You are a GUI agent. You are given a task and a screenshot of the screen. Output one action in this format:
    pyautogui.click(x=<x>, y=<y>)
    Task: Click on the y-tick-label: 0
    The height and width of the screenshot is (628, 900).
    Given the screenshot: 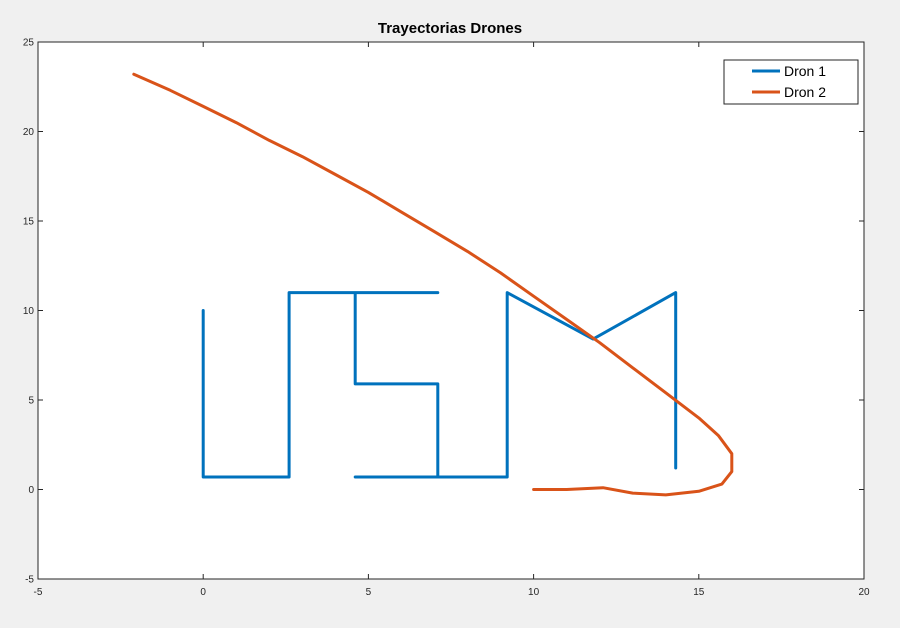 What is the action you would take?
    pyautogui.click(x=31, y=490)
    